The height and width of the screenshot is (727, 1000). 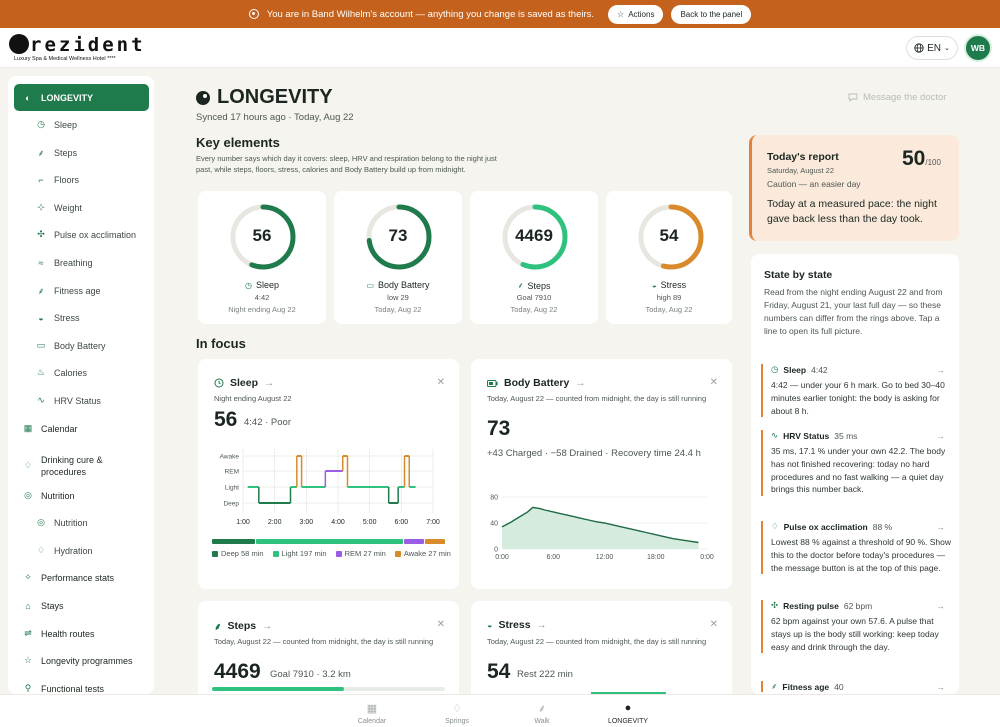 What do you see at coordinates (244, 383) in the screenshot?
I see `sleep-card-header: Sleep →` at bounding box center [244, 383].